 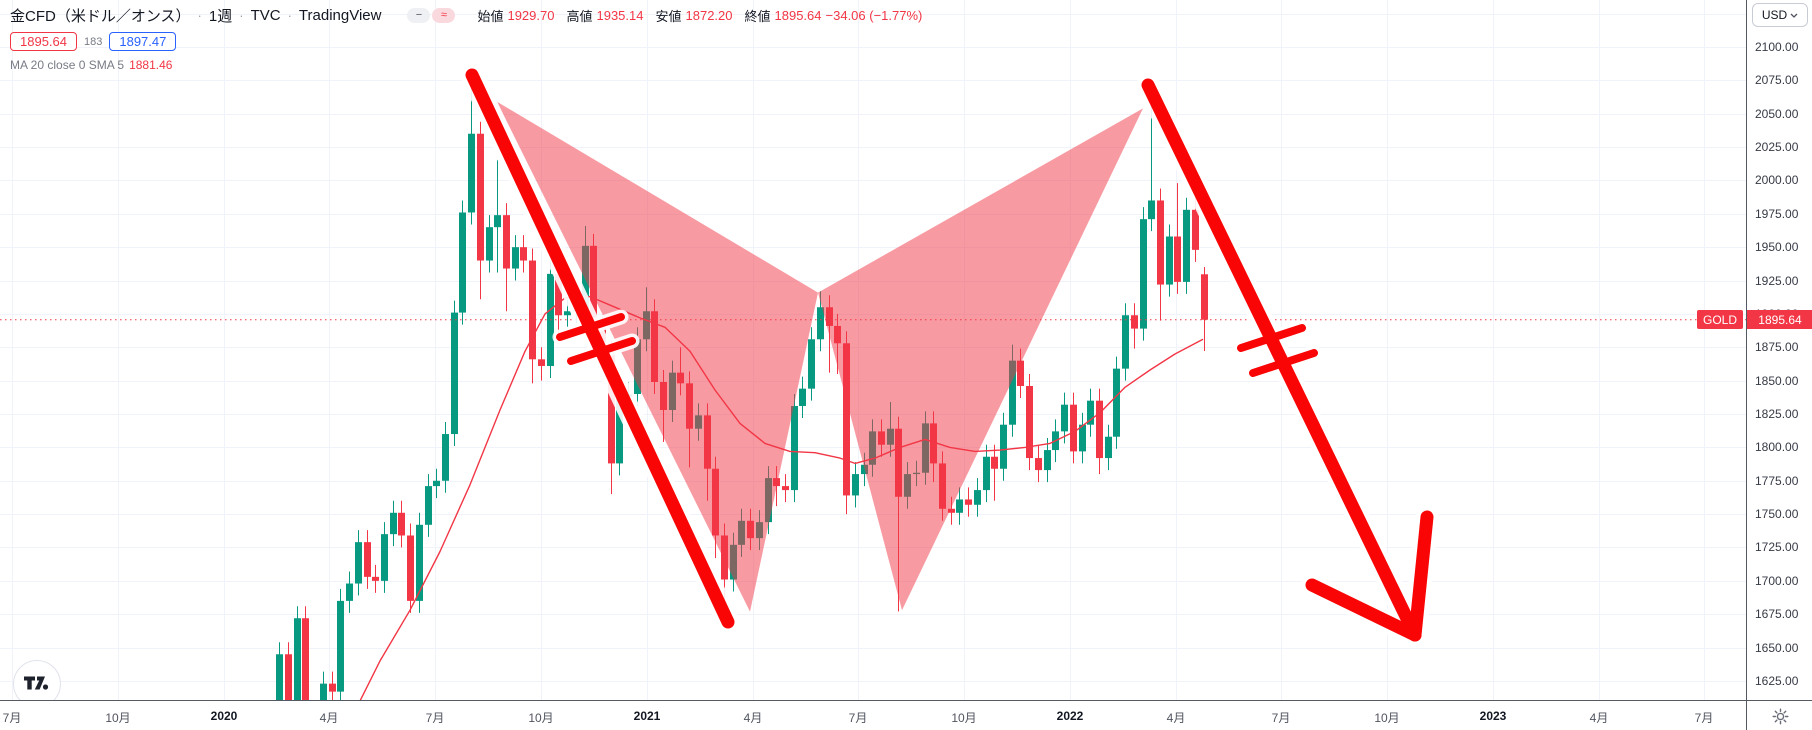 I want to click on currency-label: USD, so click(x=1774, y=15).